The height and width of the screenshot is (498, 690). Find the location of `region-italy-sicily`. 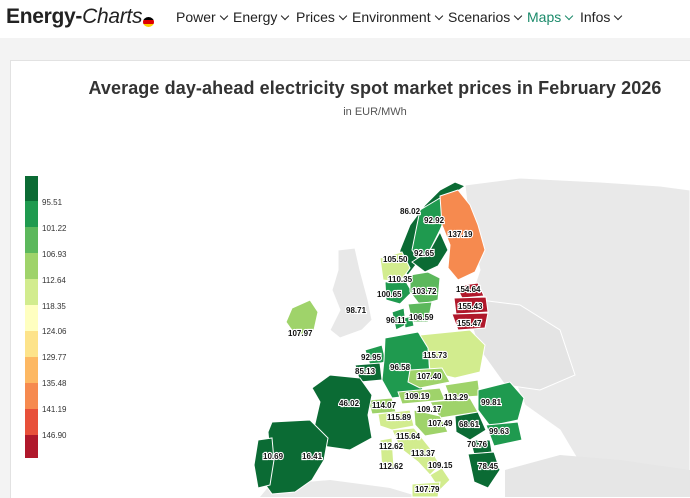

region-italy-sicily is located at coordinates (426, 489).